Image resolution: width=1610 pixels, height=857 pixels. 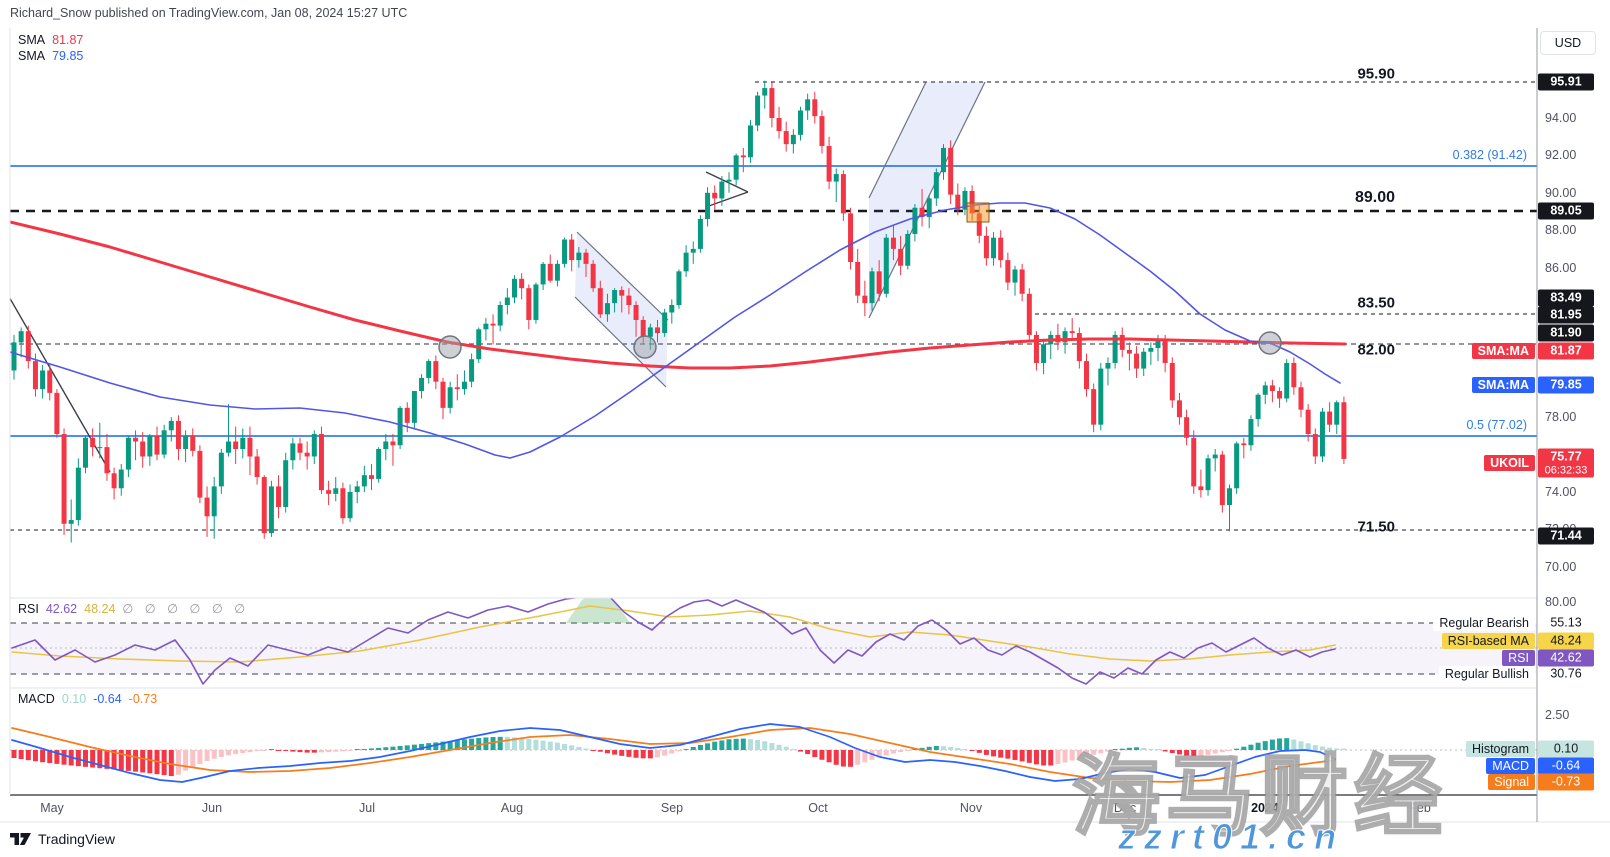 What do you see at coordinates (20, 838) in the screenshot?
I see `tradingview-logo-icon` at bounding box center [20, 838].